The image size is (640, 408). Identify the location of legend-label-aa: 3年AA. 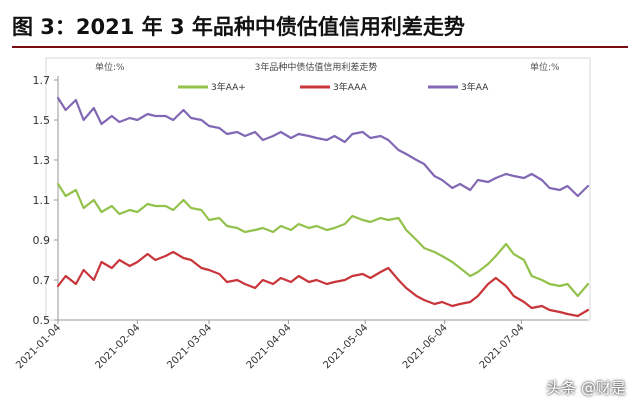
(475, 87).